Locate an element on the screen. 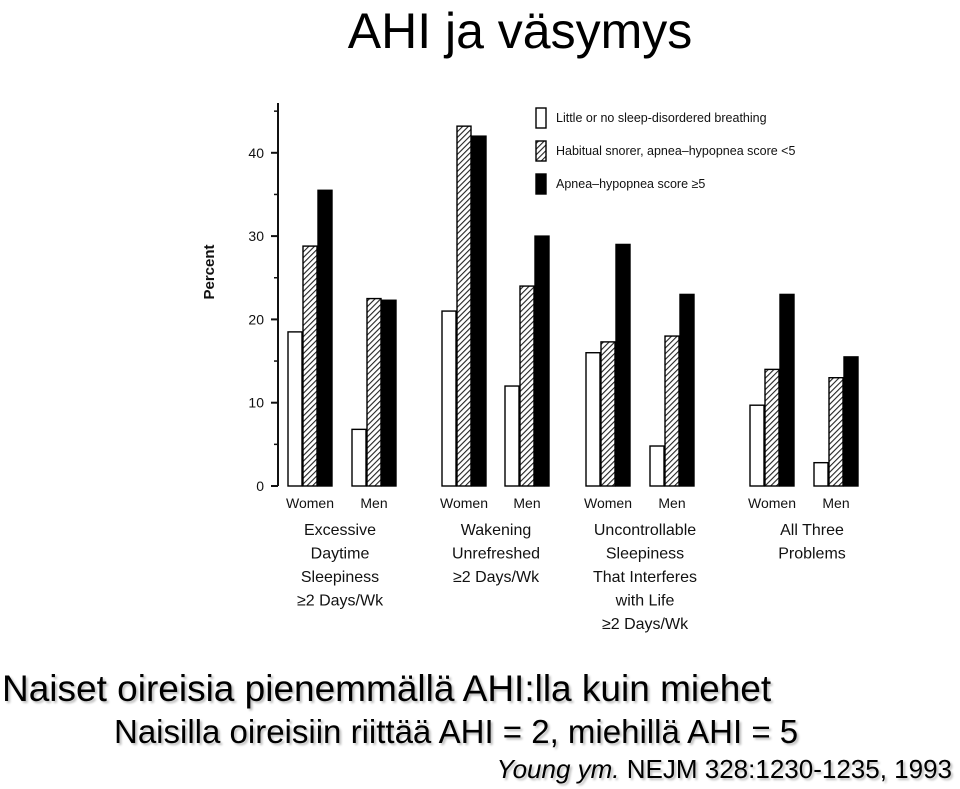 Image resolution: width=960 pixels, height=789 pixels. group-label: Excessive is located at coordinates (340, 530).